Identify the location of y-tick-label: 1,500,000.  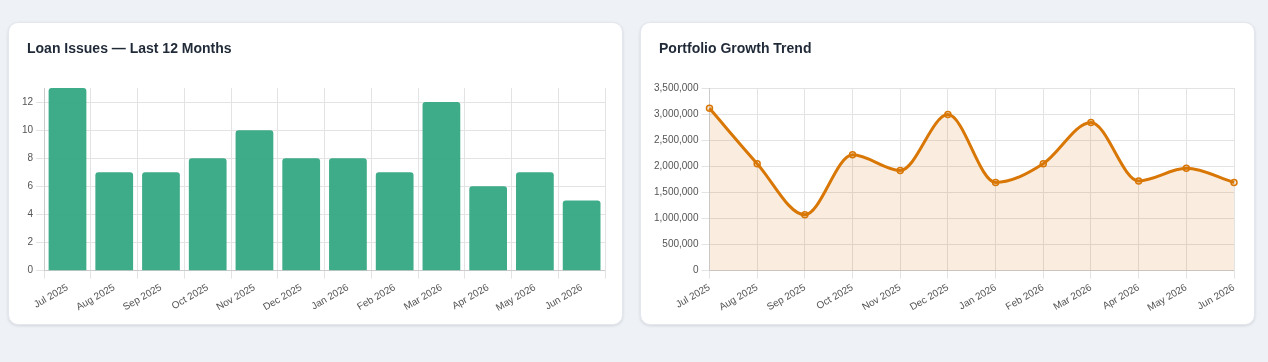
(676, 192).